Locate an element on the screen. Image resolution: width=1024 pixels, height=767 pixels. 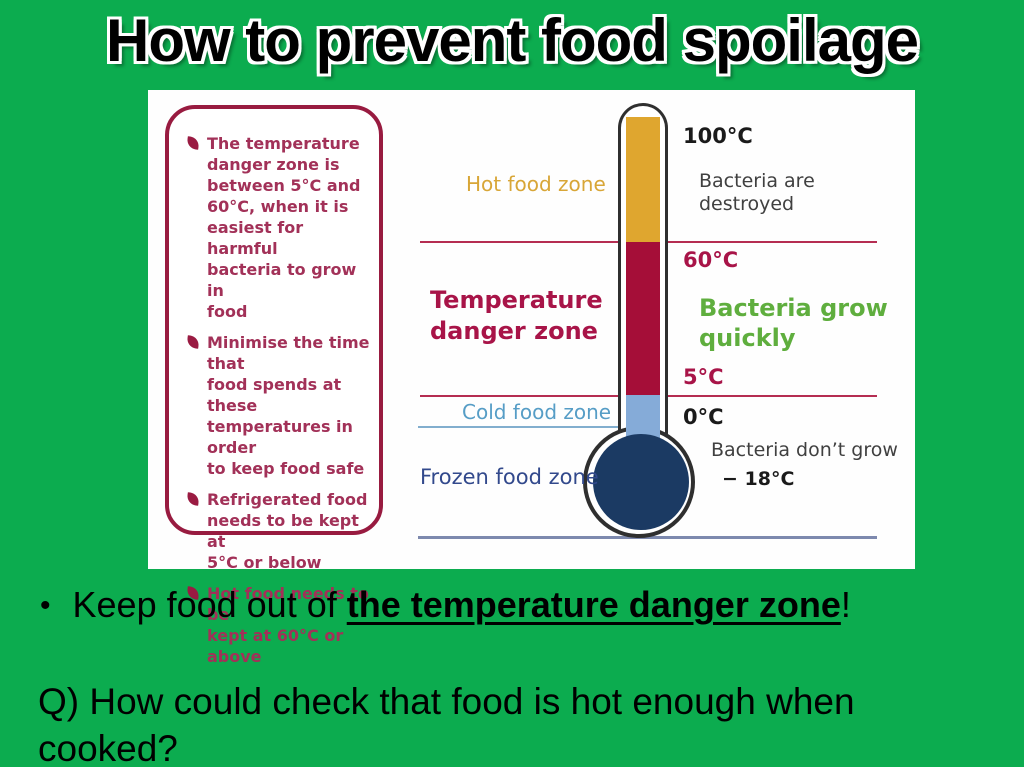
danger-zone-fill is located at coordinates (643, 318).